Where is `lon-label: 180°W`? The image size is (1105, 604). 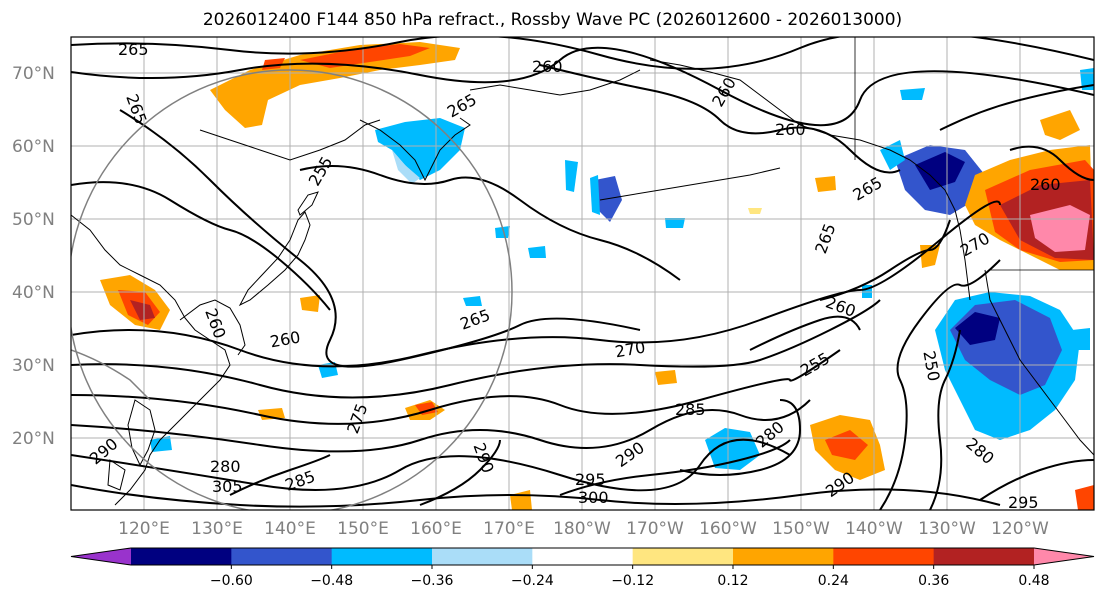
lon-label: 180°W is located at coordinates (582, 529).